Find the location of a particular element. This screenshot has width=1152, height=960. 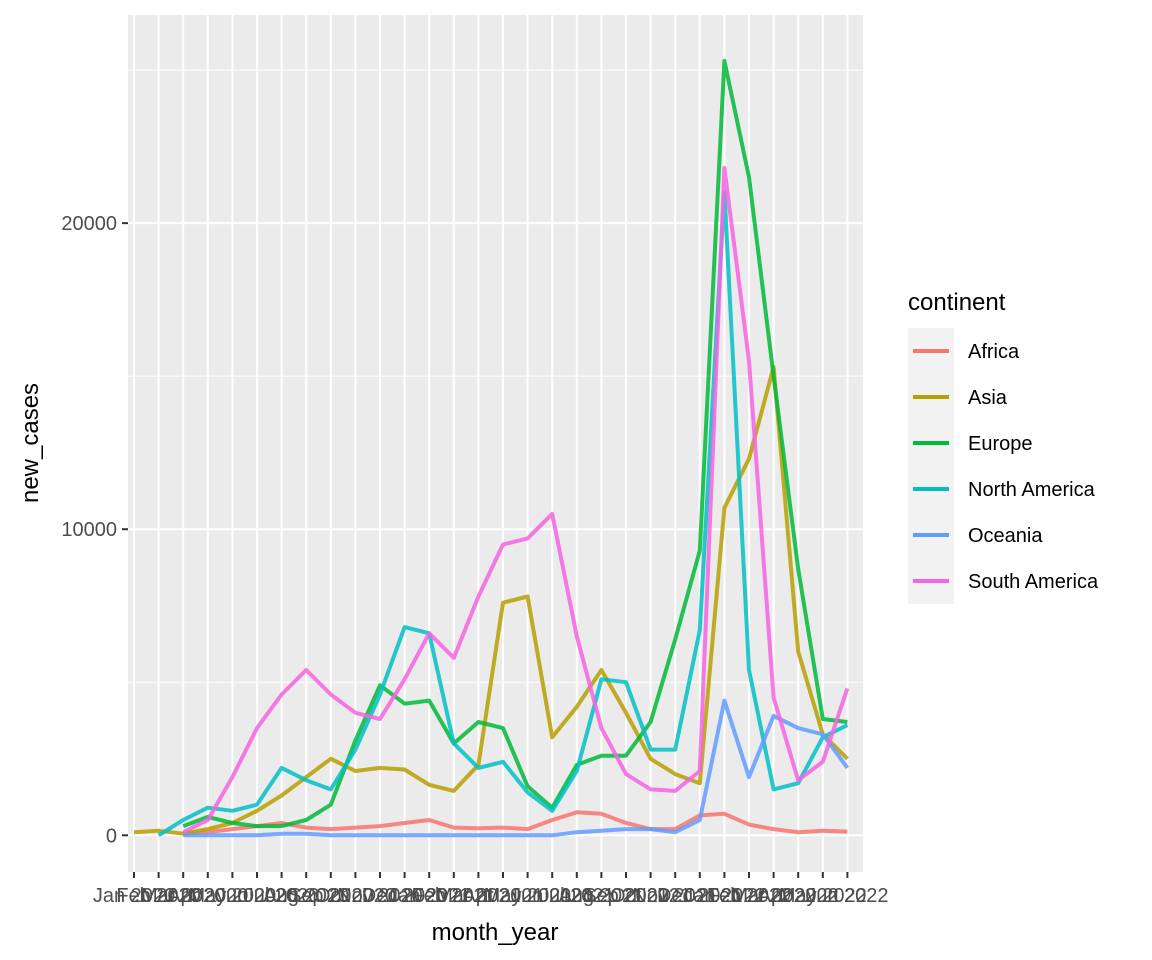

y-tick-label: 20000 is located at coordinates (89, 224).